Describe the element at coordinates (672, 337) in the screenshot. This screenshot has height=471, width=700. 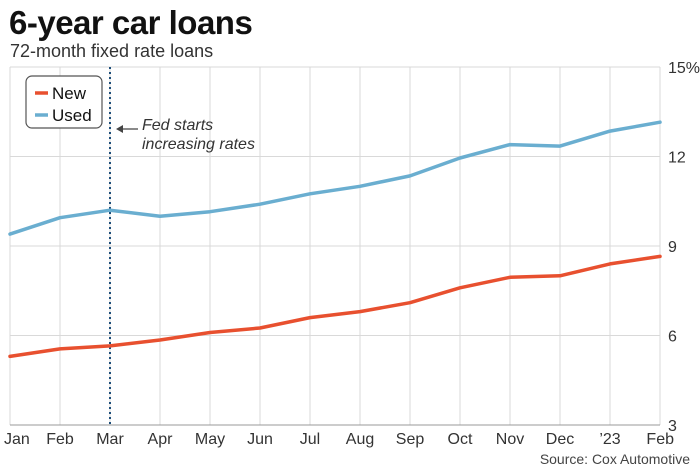
I see `y-tick-label: 6` at that location.